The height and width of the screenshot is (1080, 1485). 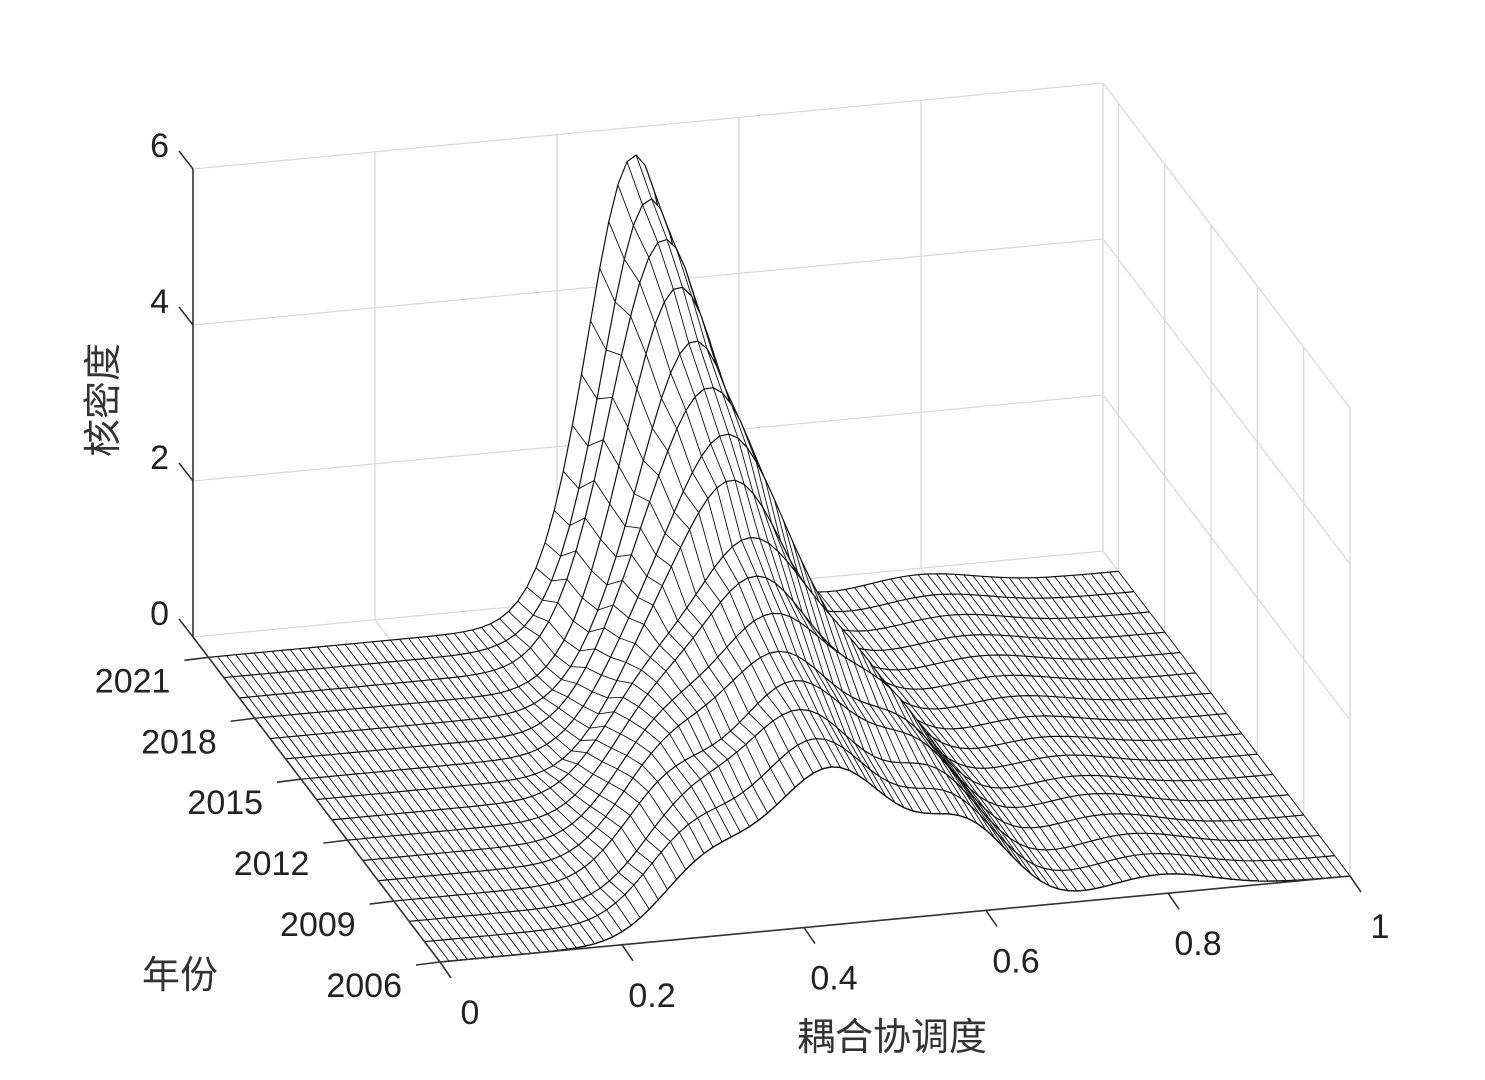 What do you see at coordinates (895, 864) in the screenshot?
I see `density-curve-front` at bounding box center [895, 864].